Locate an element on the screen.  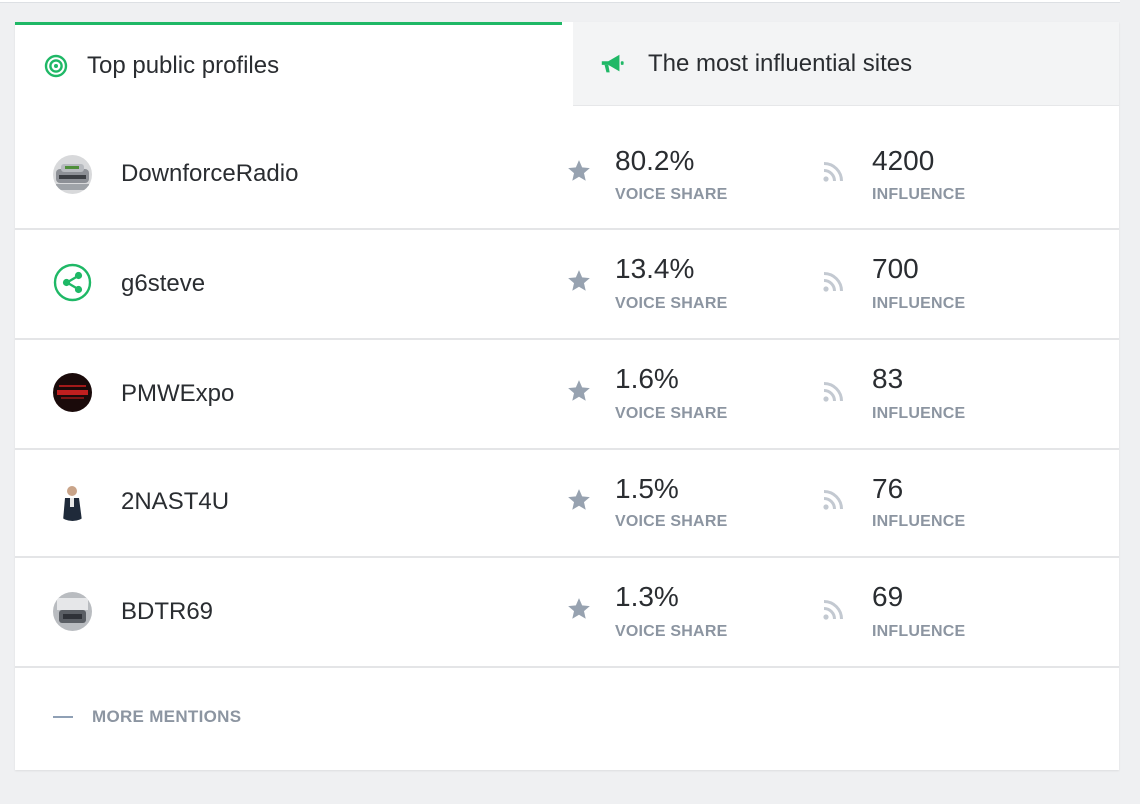
voice-share-value: 1.5% is located at coordinates (647, 488).